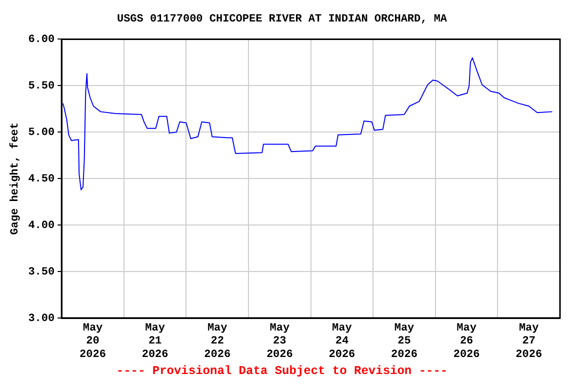 The height and width of the screenshot is (384, 576). What do you see at coordinates (217, 341) in the screenshot?
I see `x-tick-label: May 22 2026` at bounding box center [217, 341].